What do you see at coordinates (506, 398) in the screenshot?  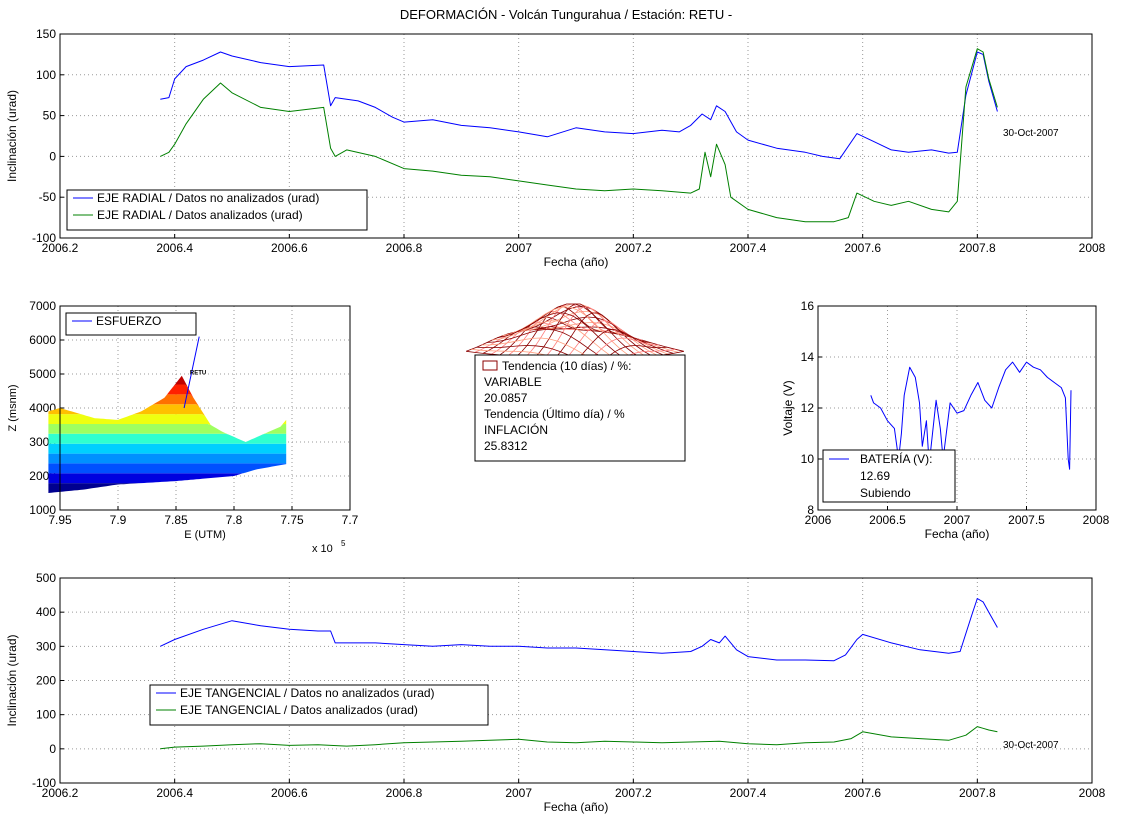 I see `trend-info-line-3: 20.0857` at bounding box center [506, 398].